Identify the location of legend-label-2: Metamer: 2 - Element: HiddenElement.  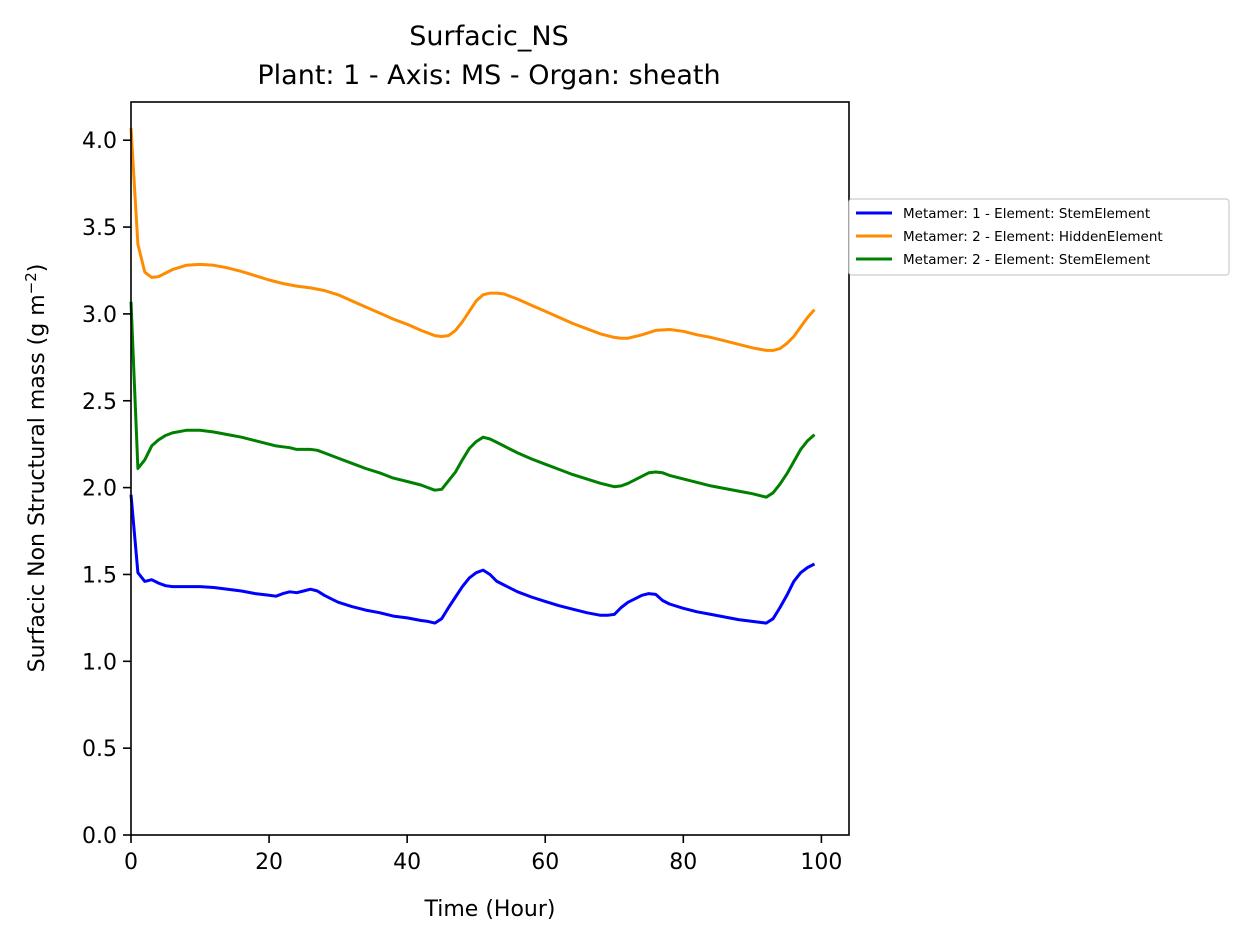
(1033, 237).